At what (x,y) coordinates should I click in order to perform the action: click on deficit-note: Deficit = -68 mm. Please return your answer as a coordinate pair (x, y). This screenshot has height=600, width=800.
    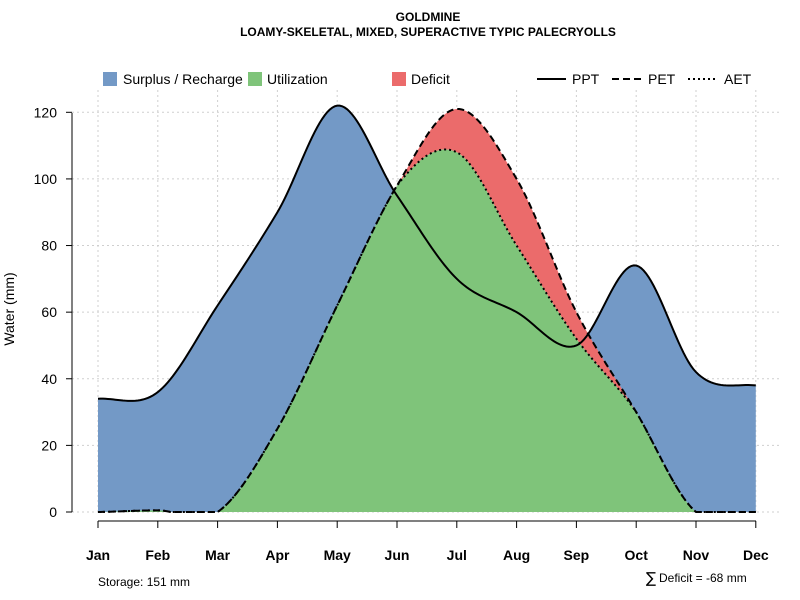
    Looking at the image, I should click on (703, 578).